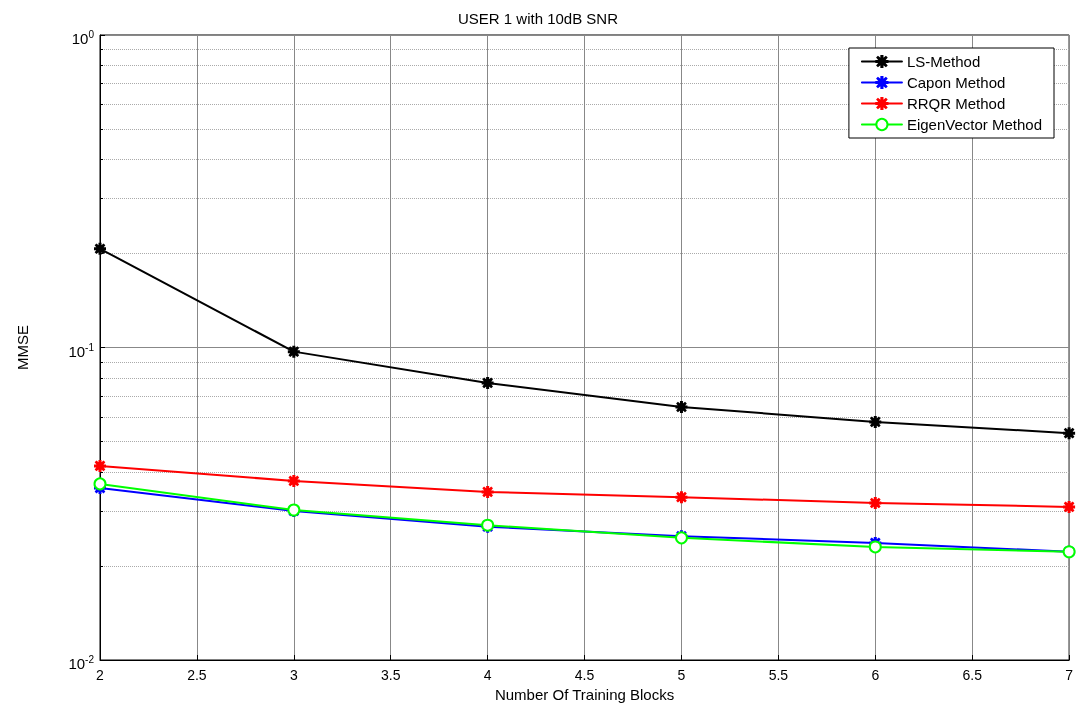  I want to click on x-tick-label: 4.5, so click(584, 675).